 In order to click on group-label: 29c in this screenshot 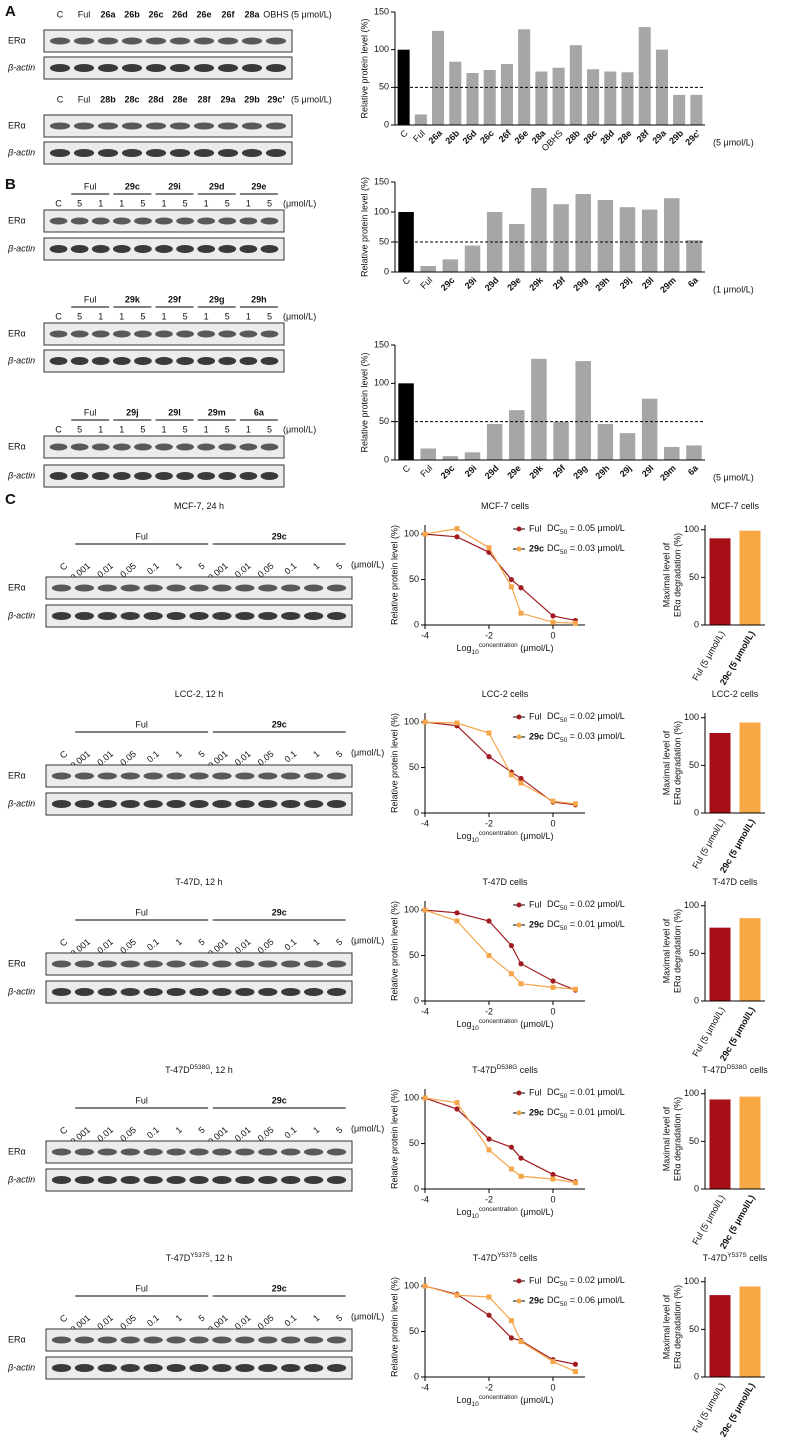, I will do `click(279, 536)`.